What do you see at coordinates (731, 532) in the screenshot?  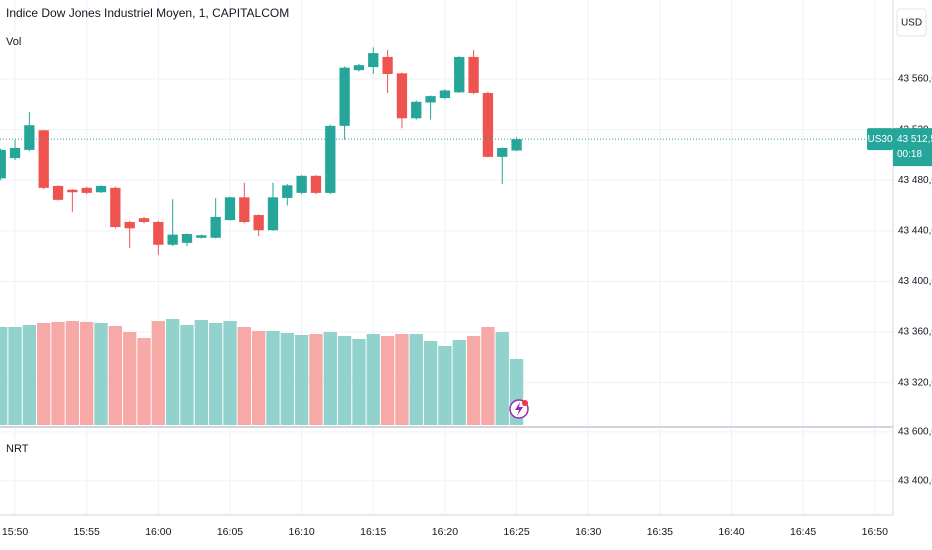 I see `x-tick-label: 16:40` at bounding box center [731, 532].